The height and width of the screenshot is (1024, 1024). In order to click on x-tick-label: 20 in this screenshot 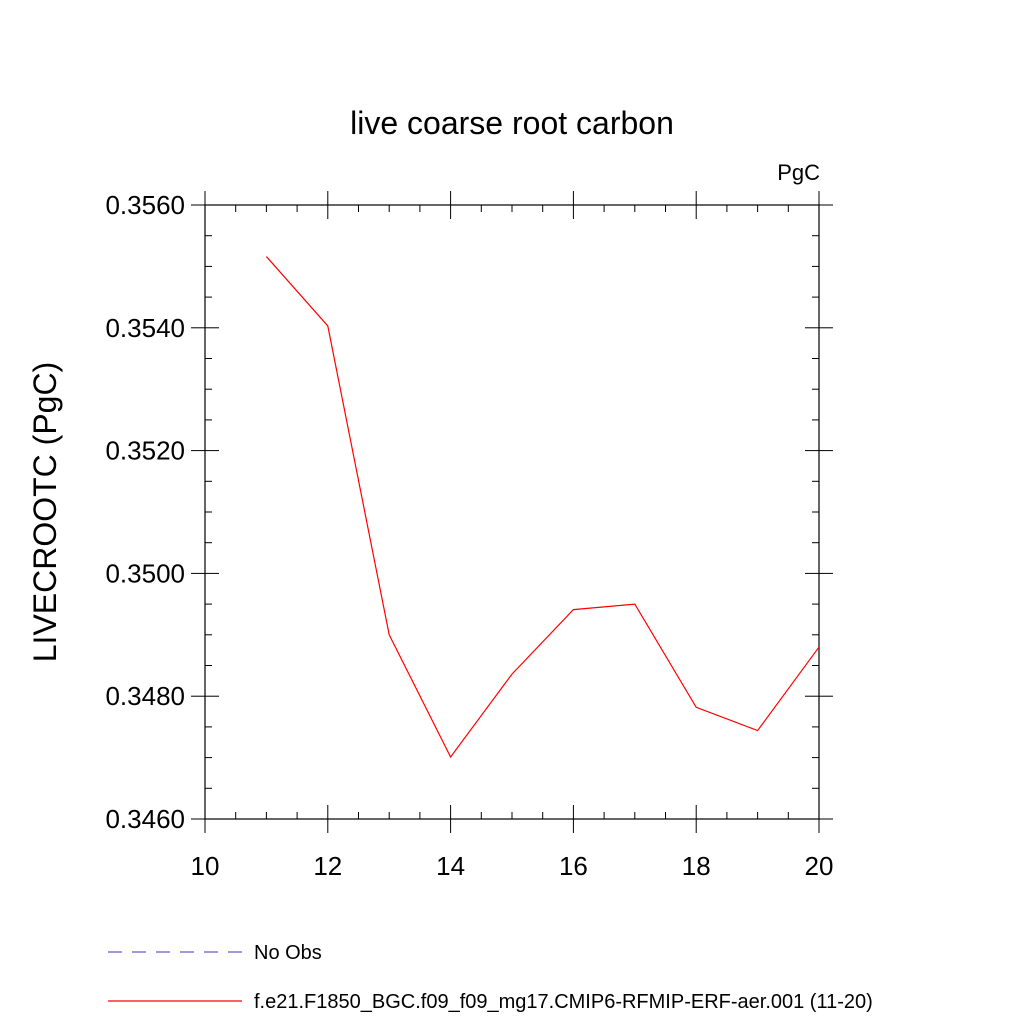, I will do `click(819, 866)`.